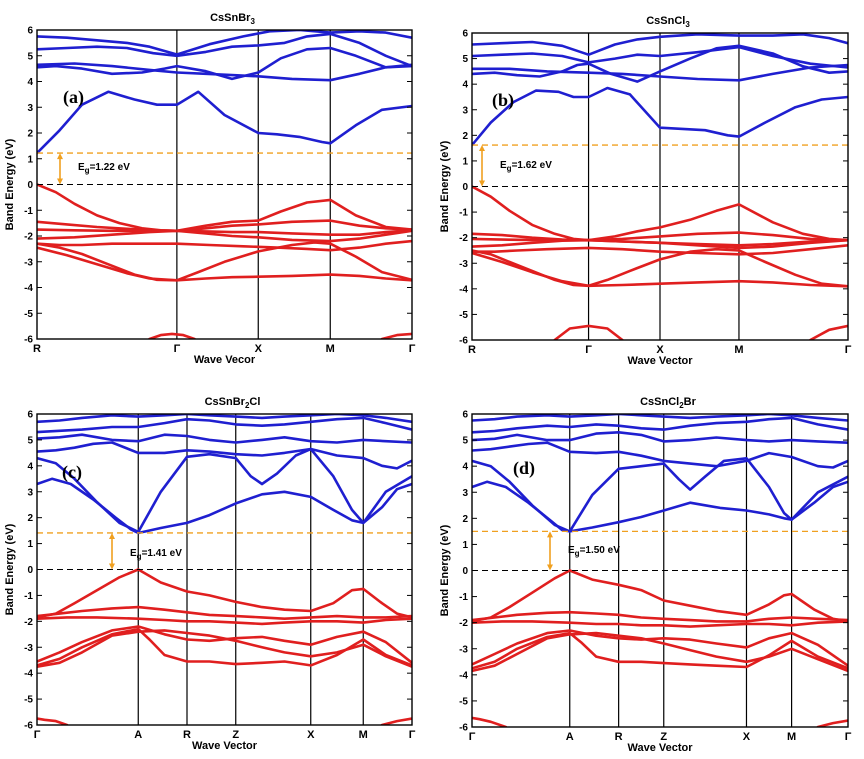  Describe the element at coordinates (660, 361) in the screenshot. I see `x-axis-label: Wave Vector` at that location.